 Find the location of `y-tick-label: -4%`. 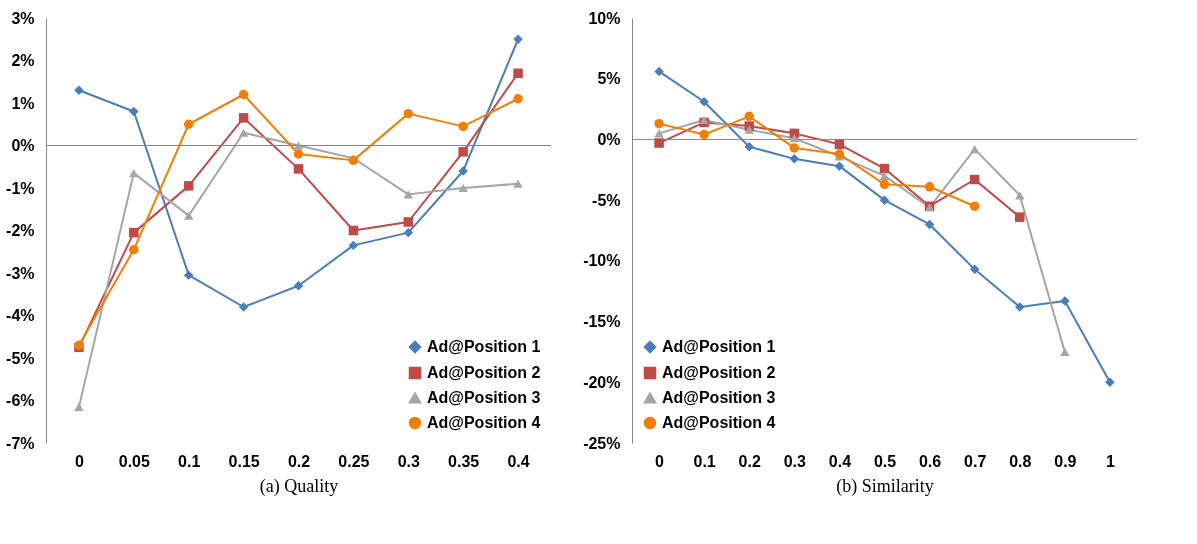

y-tick-label: -4% is located at coordinates (20, 315).